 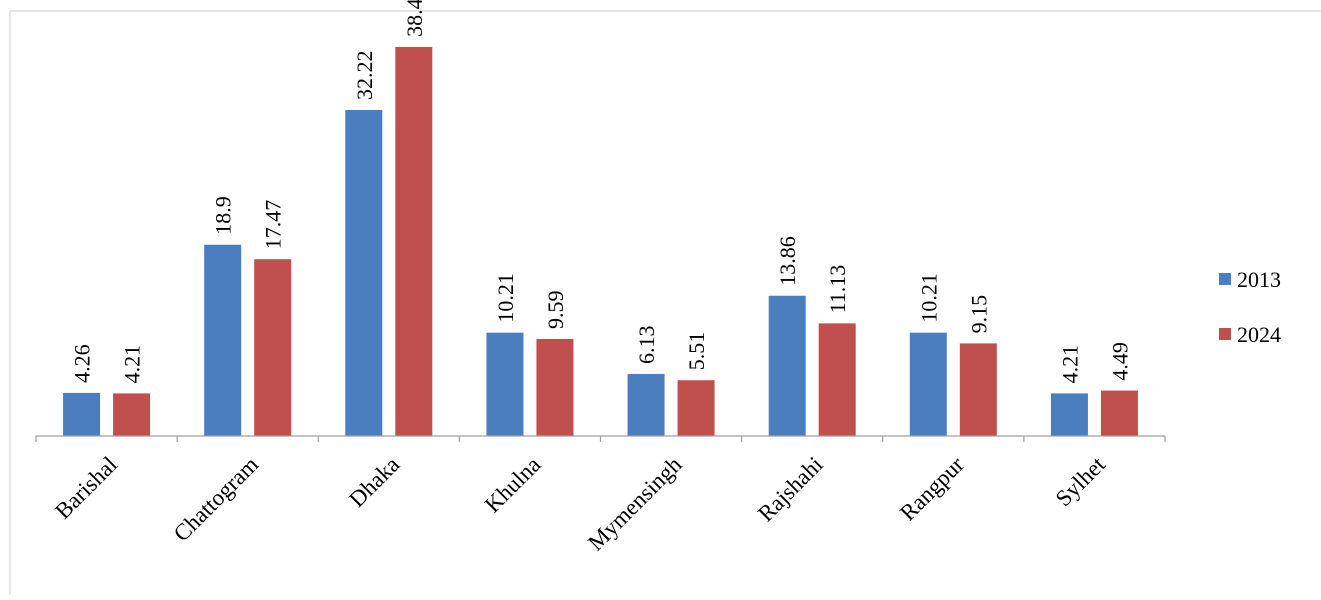 I want to click on data-label-2024-dhaka: 38.45, so click(x=414, y=18).